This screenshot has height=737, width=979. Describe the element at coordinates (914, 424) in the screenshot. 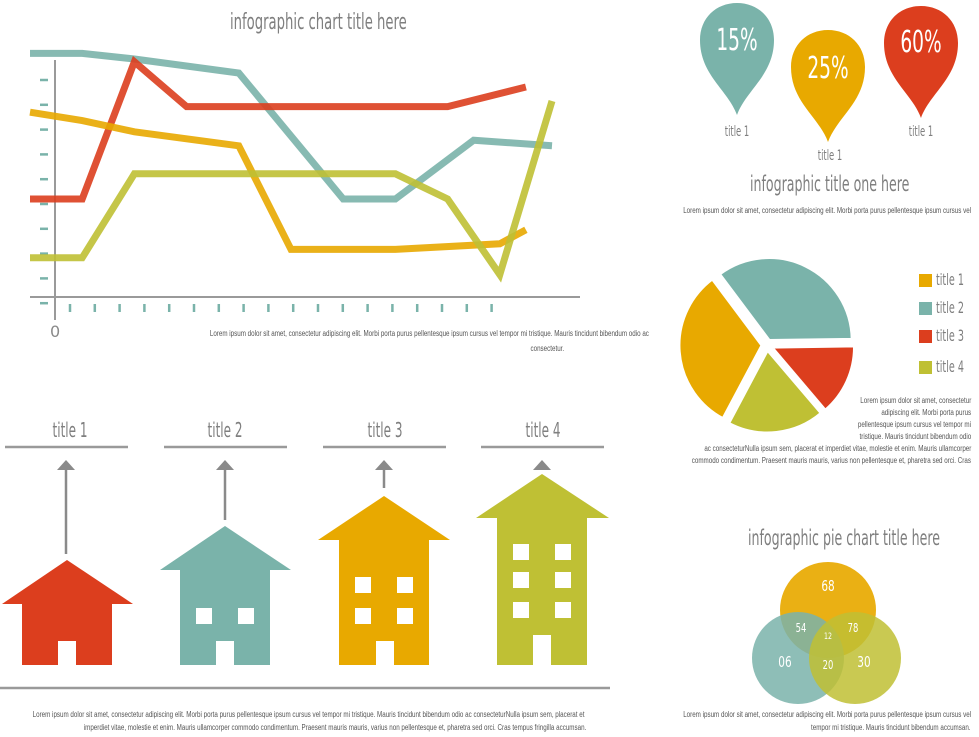

I see `pie-text-3: pellentesque ipsum cursus vel tempor mi` at that location.